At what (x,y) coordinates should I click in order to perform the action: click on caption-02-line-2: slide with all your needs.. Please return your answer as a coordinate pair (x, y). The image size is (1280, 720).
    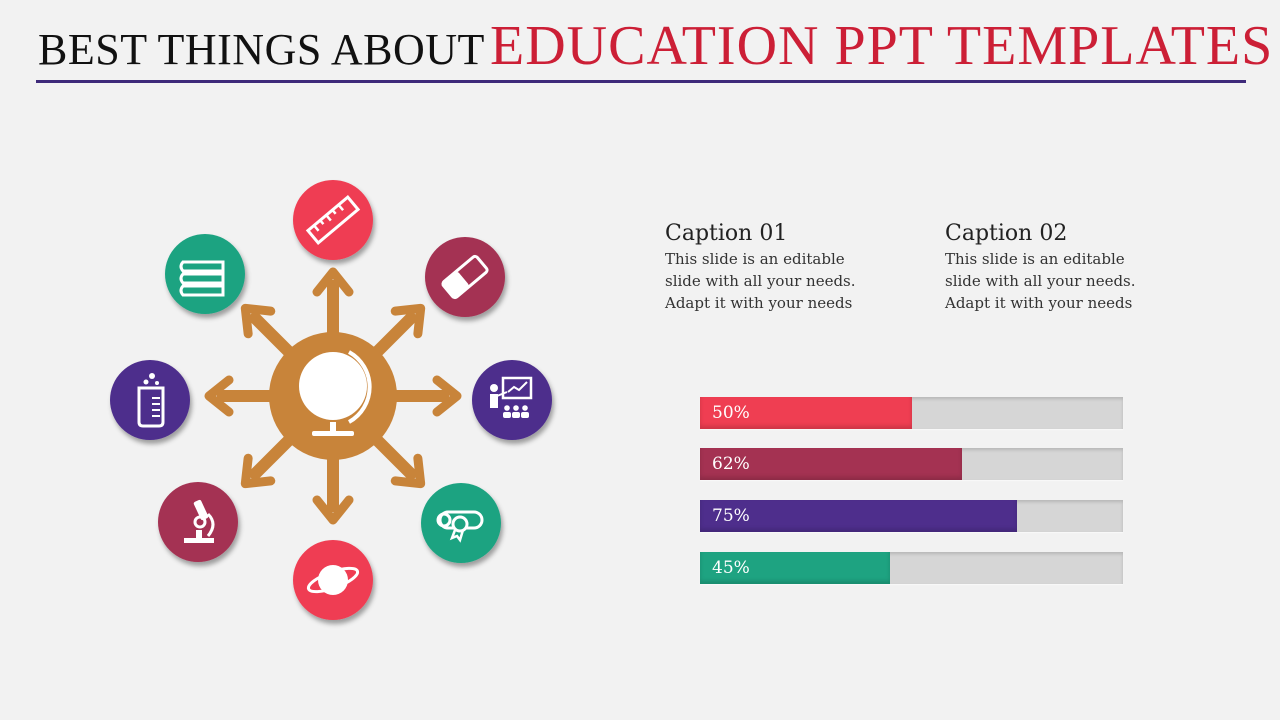
    Looking at the image, I should click on (1040, 281).